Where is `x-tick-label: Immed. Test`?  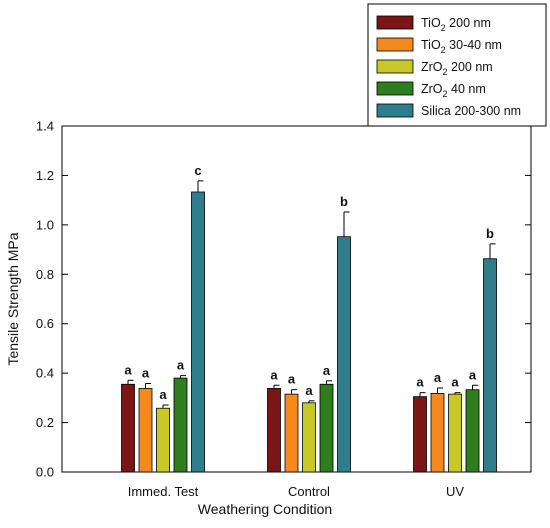 x-tick-label: Immed. Test is located at coordinates (163, 491).